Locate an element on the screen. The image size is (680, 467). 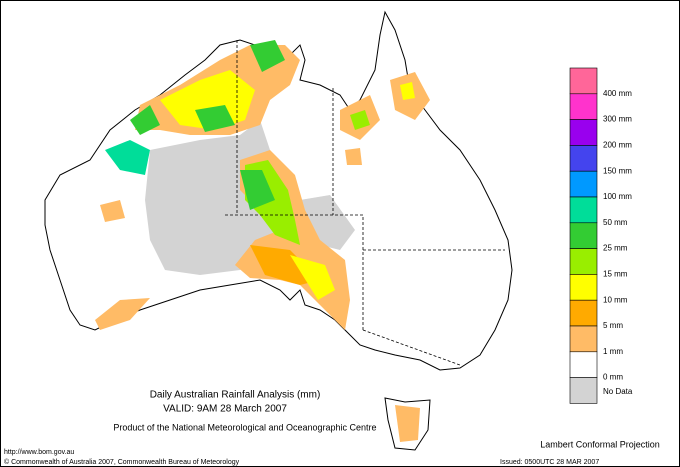
url: http://www.bom.gov.au is located at coordinates (39, 452).